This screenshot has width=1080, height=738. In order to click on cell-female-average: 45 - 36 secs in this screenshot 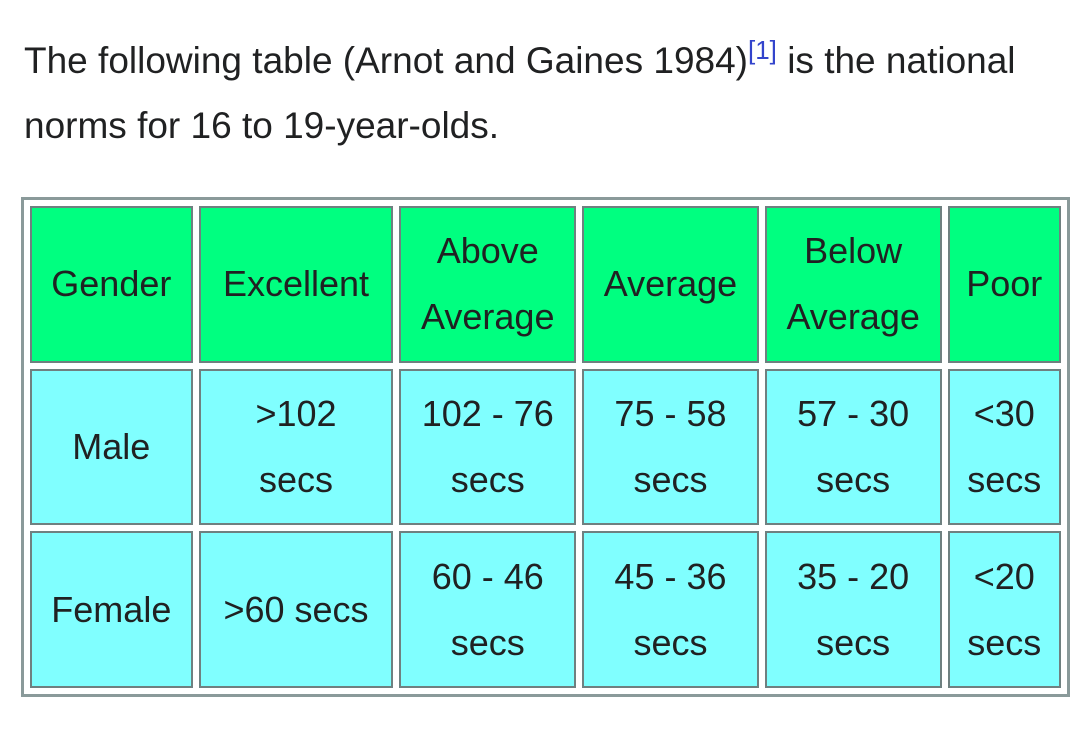, I will do `click(670, 609)`.